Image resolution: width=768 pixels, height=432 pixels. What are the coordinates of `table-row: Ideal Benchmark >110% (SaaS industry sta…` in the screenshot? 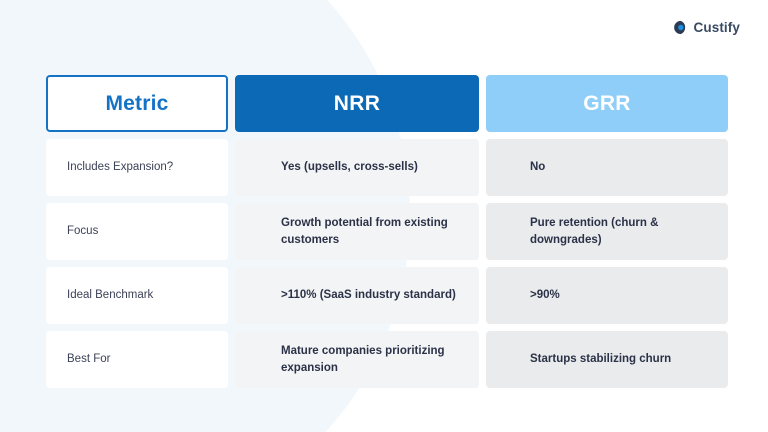 It's located at (387, 295).